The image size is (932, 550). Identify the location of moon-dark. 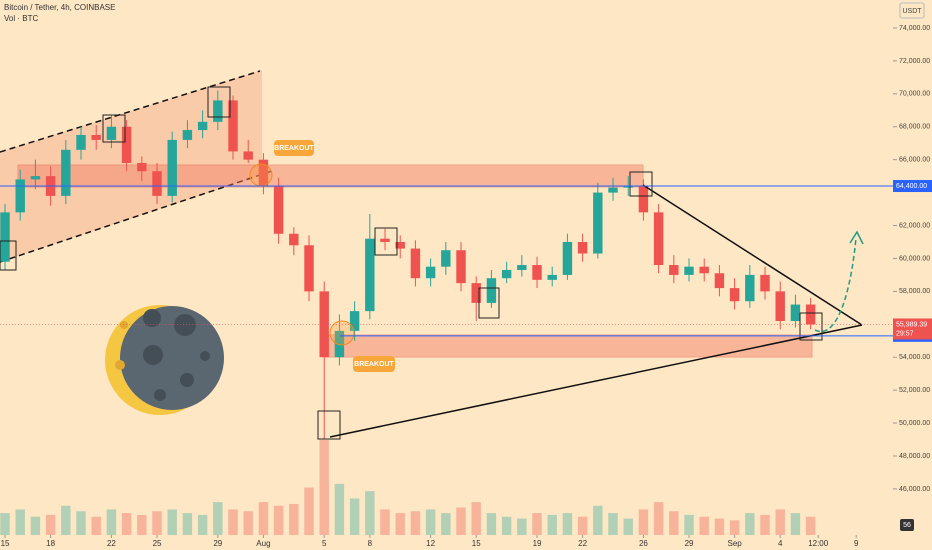
(172, 358).